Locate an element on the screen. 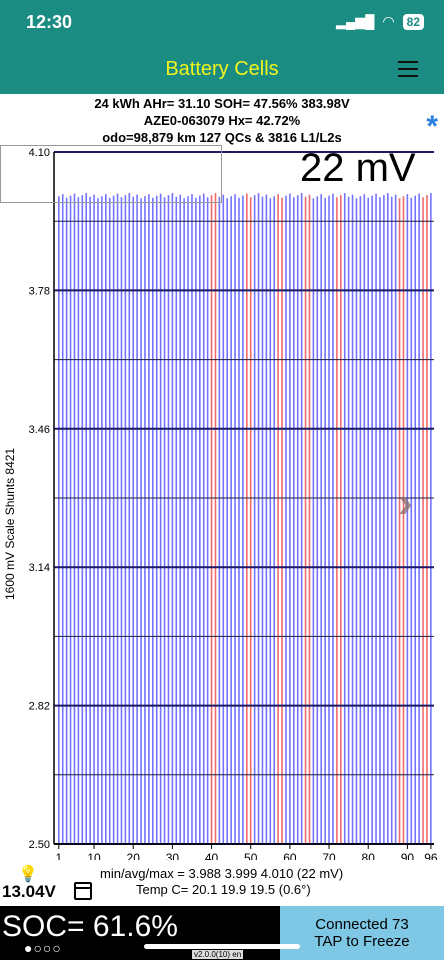 This screenshot has width=444, height=960. status-icons: ▂▄▆█ ◠ 82 is located at coordinates (380, 21).